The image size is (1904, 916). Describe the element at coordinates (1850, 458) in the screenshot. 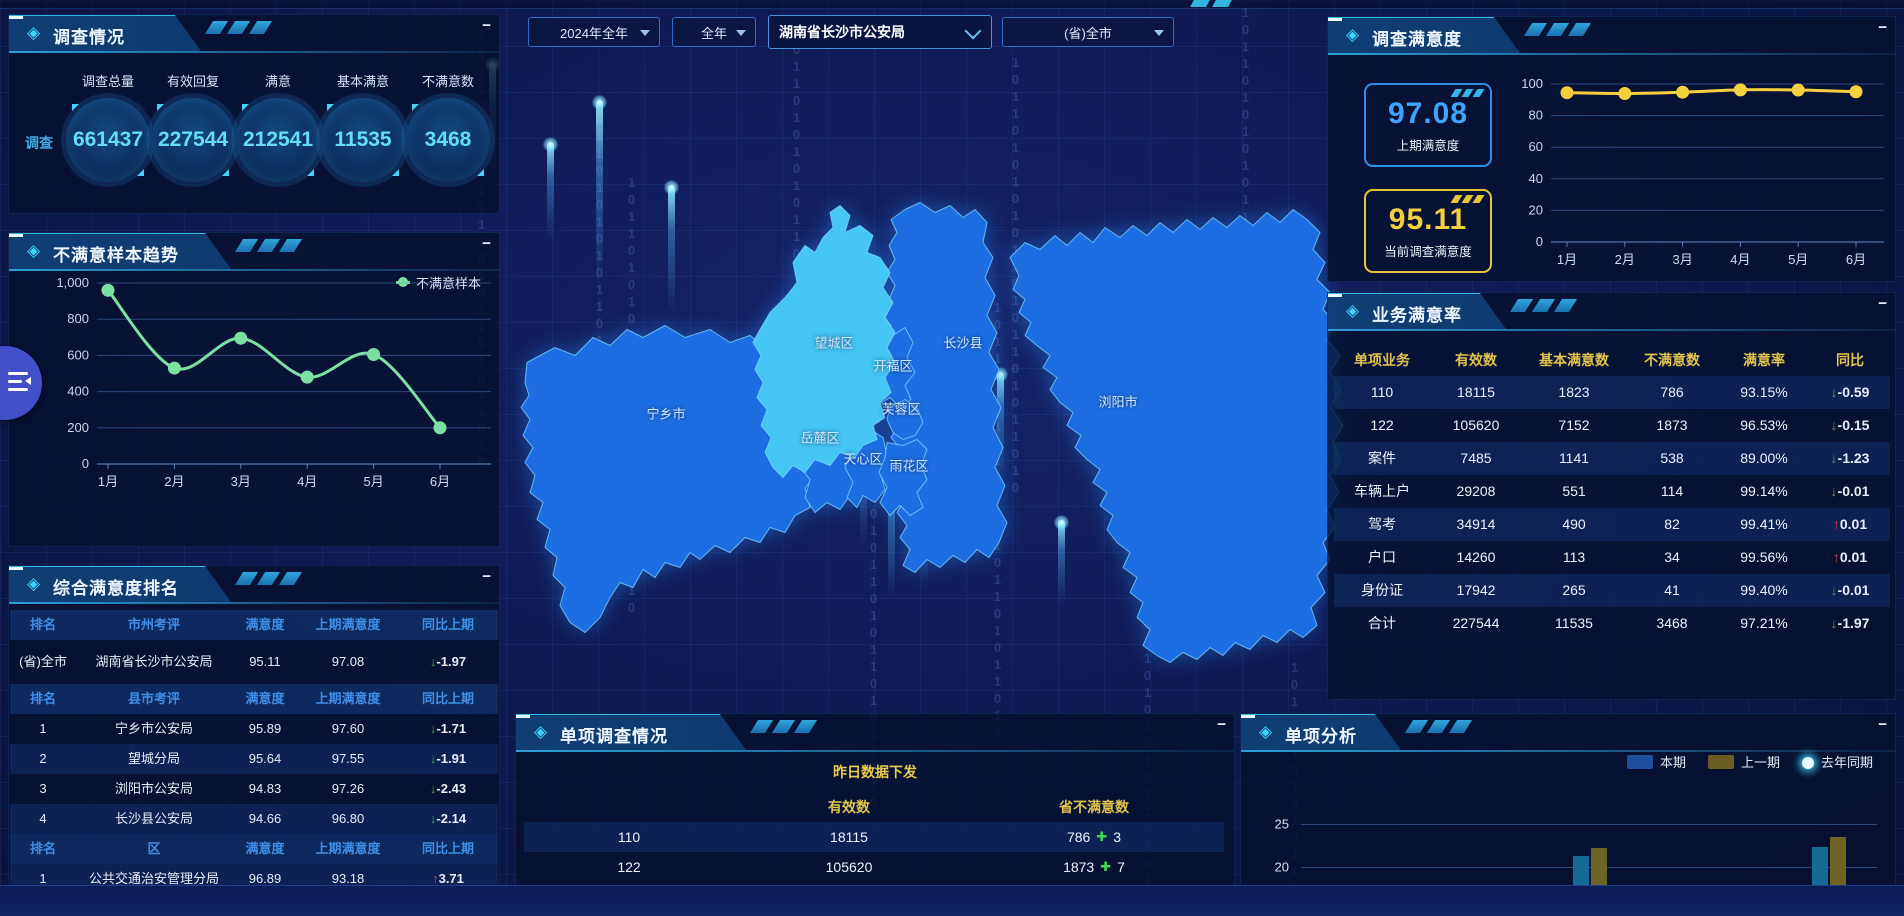

I see `trend-delta: ↓ -1.23` at that location.